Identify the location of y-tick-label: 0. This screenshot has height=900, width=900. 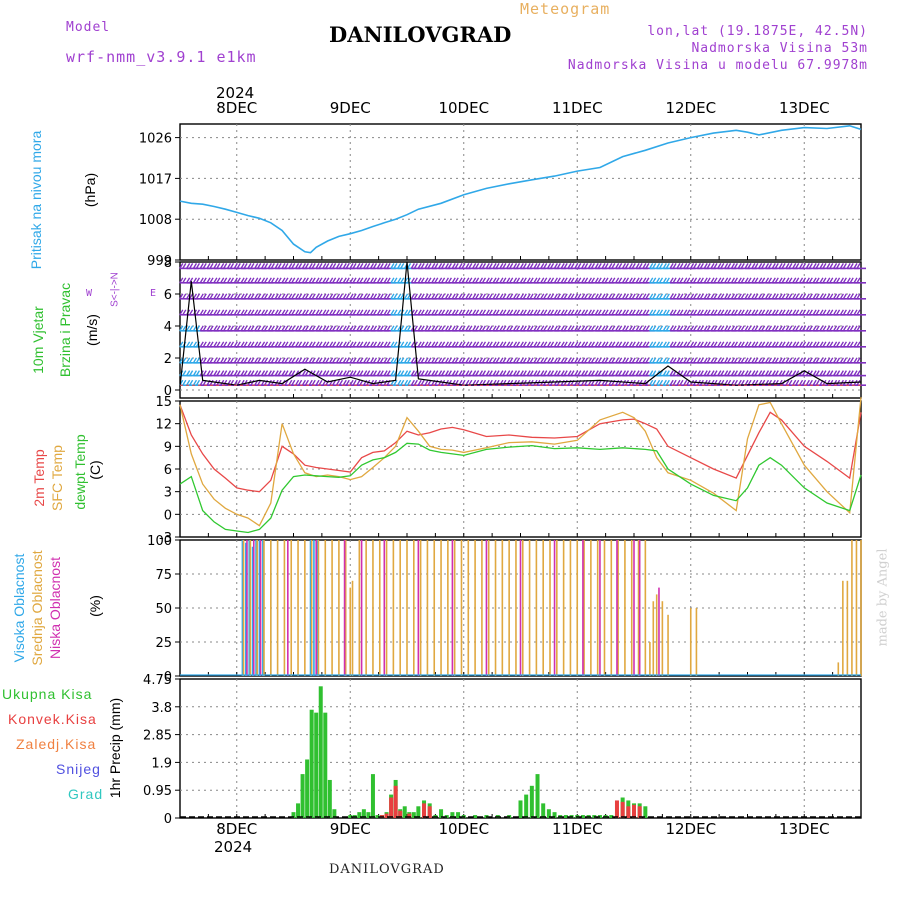
(168, 819).